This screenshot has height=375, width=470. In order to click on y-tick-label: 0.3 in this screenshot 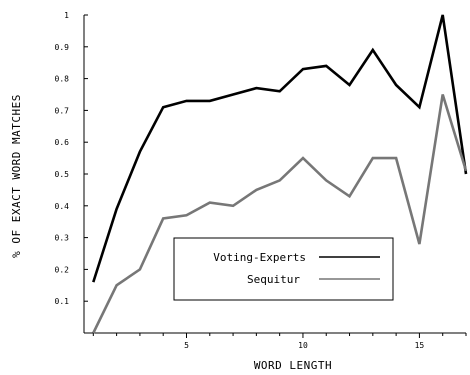, I will do `click(62, 238)`.